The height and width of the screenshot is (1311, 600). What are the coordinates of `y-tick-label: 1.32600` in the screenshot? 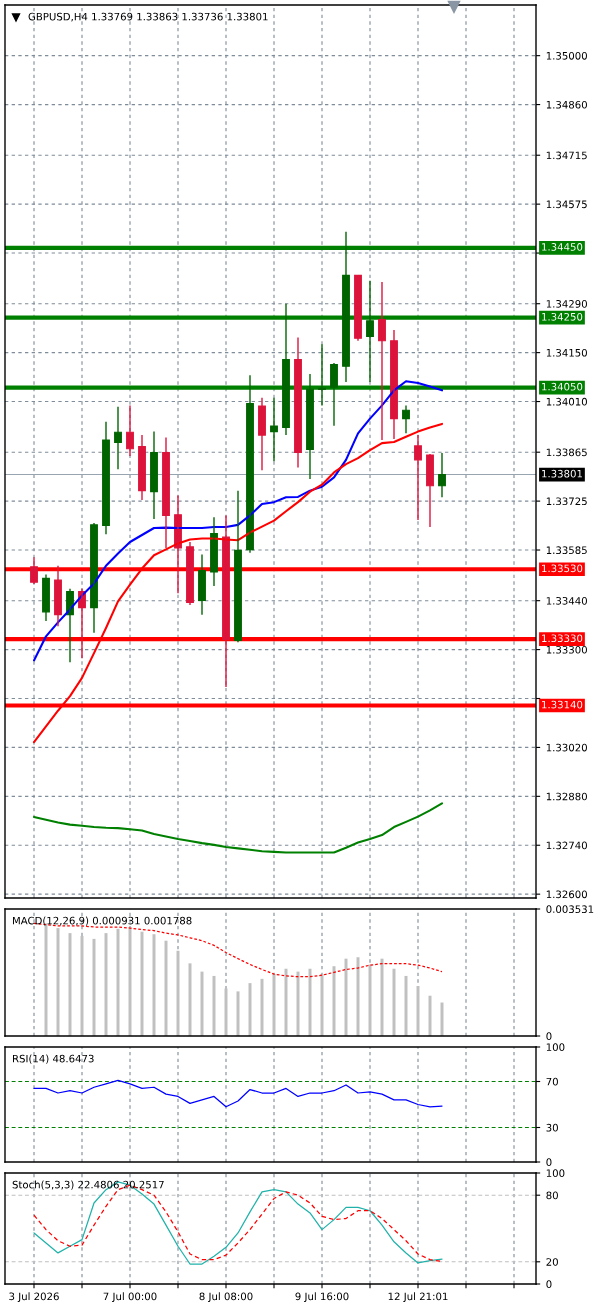 It's located at (566, 894).